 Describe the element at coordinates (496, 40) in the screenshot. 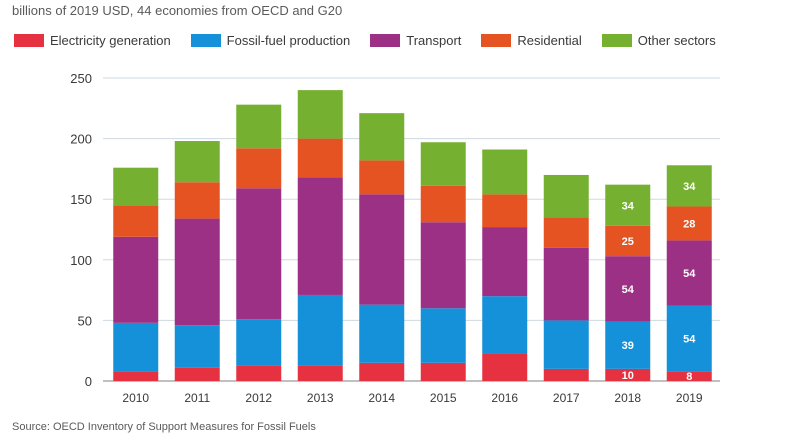

I see `legend-swatch-residential` at that location.